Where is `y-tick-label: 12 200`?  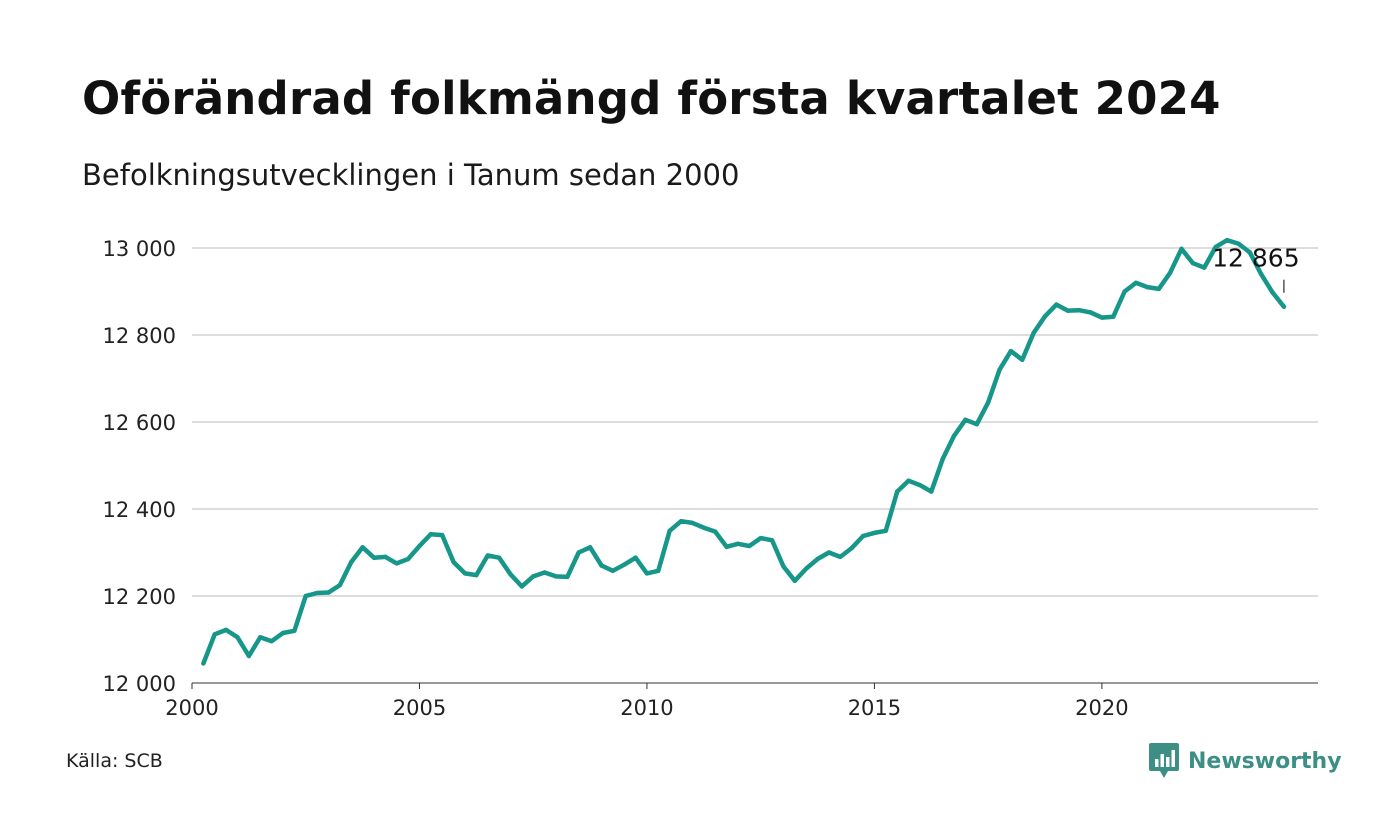
y-tick-label: 12 200 is located at coordinates (139, 597).